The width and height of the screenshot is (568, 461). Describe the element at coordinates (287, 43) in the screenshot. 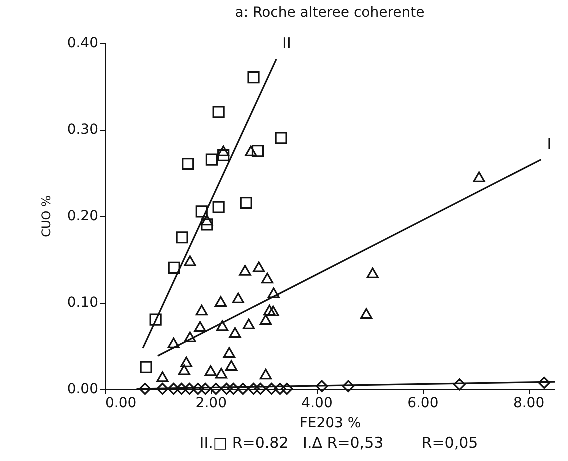

I see `annotation: II` at that location.